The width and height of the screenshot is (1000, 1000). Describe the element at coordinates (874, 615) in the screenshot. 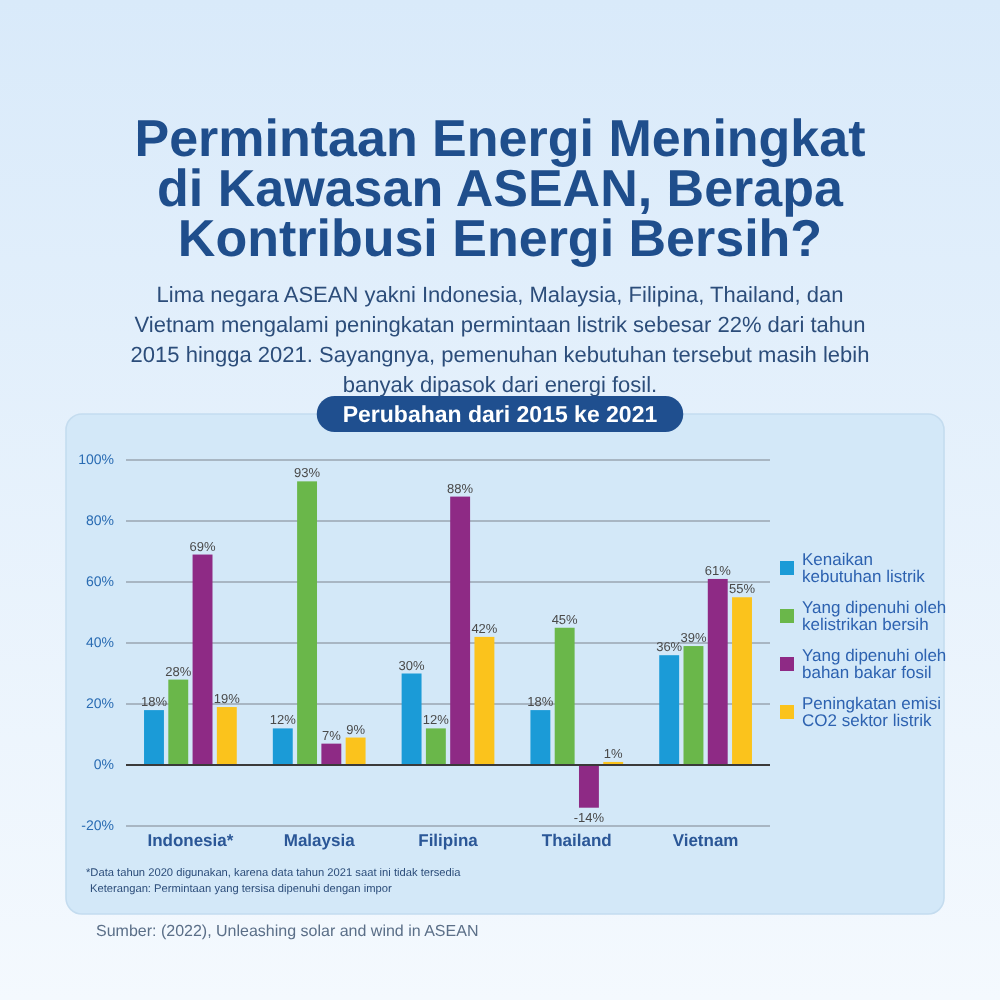

I see `legend-label: Yang dipenuhi oleh kelistrikan bersih` at that location.